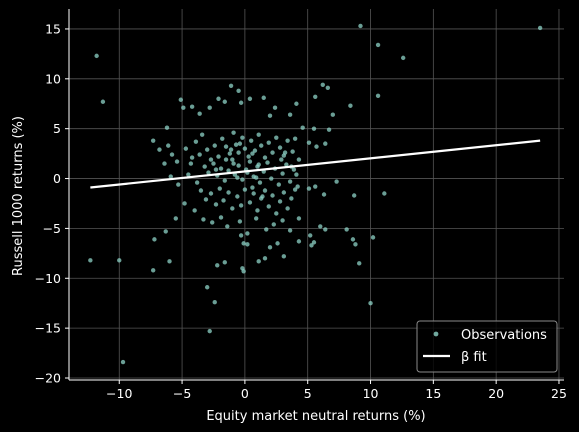  I want to click on beta-fit-line, so click(315, 164).